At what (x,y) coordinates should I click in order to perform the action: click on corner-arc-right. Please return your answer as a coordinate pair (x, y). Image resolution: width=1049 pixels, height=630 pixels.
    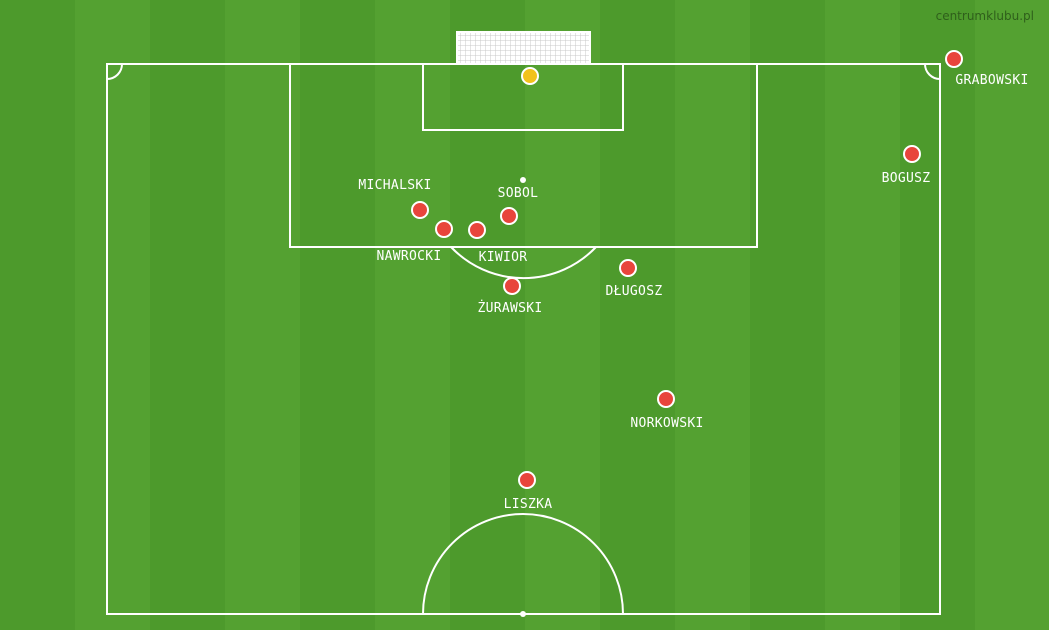
    Looking at the image, I should click on (932, 71).